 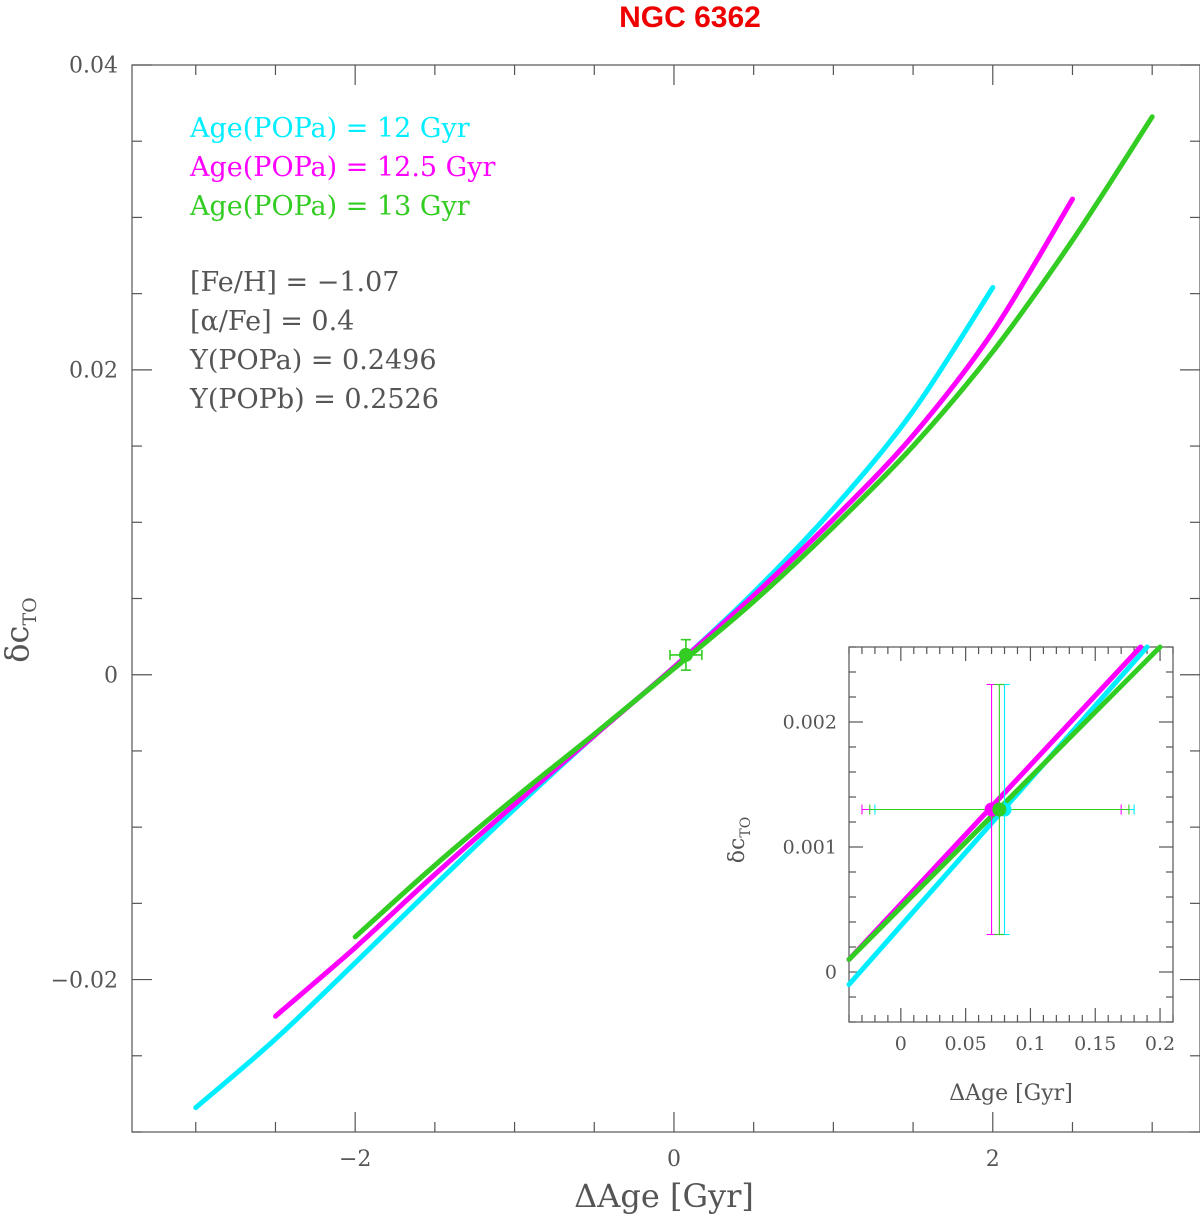 I want to click on legend-entry-13gyr: Age(POPa) = 13 Gyr, so click(x=329, y=206).